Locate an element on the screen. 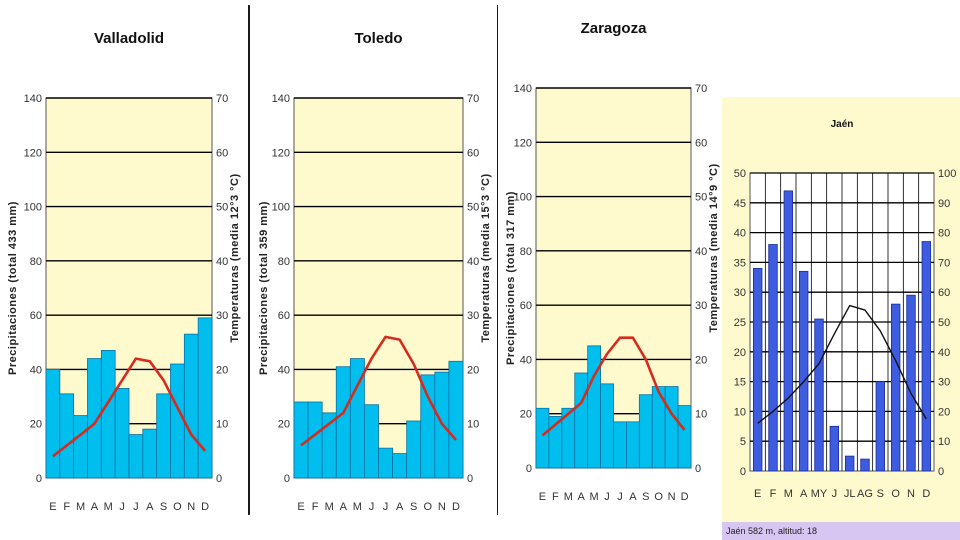  y-left-tick: 50 is located at coordinates (740, 174).